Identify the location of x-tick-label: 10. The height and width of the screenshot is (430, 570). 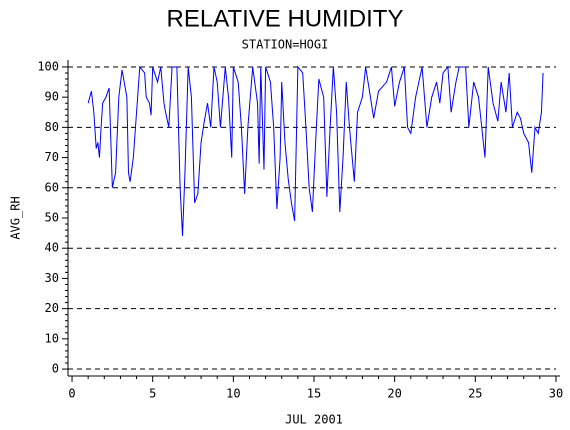
(233, 394).